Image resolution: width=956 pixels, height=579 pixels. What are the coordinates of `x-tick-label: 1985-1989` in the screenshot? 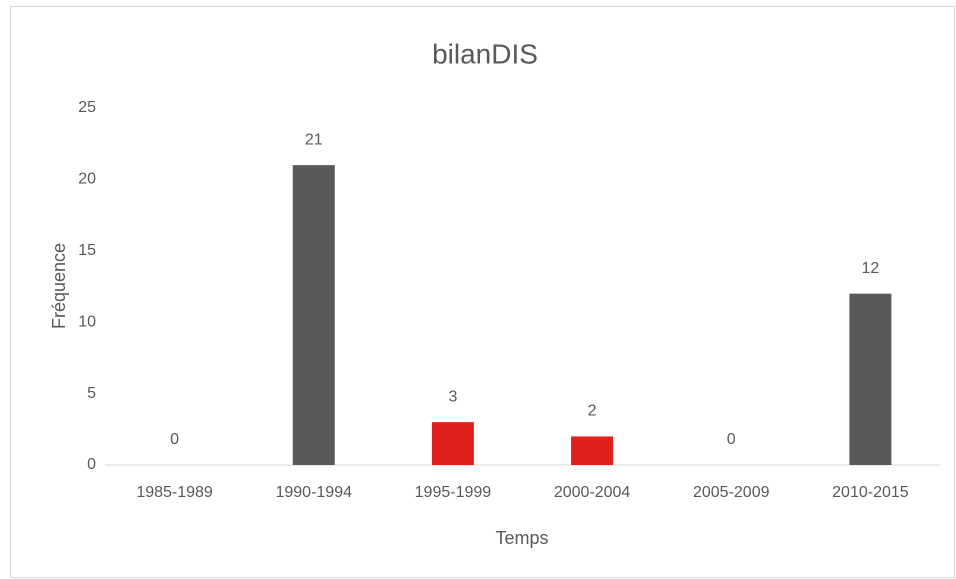 It's located at (174, 492).